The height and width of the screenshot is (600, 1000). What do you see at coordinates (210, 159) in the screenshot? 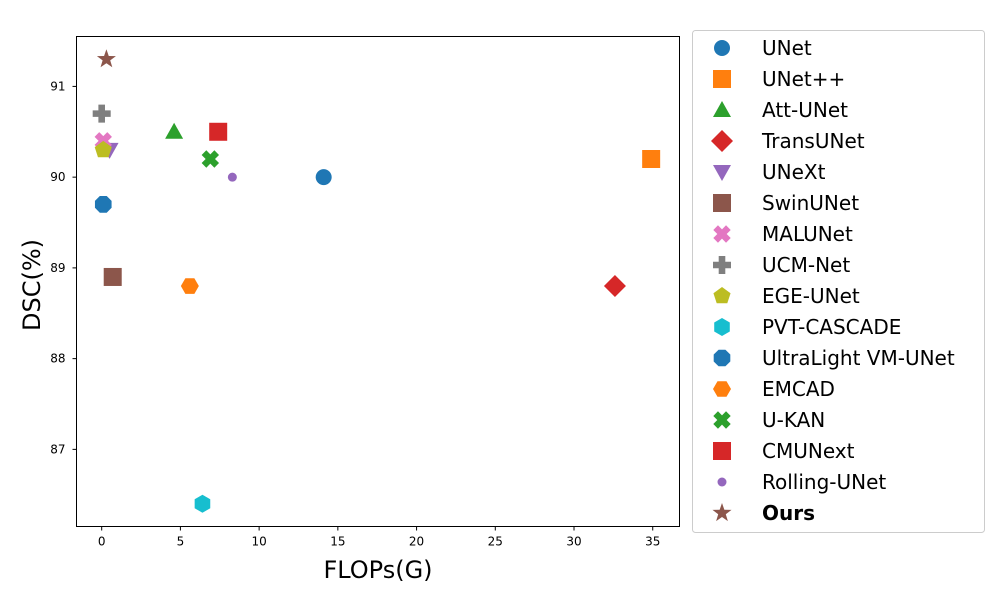
I see `data-point-u-kan` at bounding box center [210, 159].